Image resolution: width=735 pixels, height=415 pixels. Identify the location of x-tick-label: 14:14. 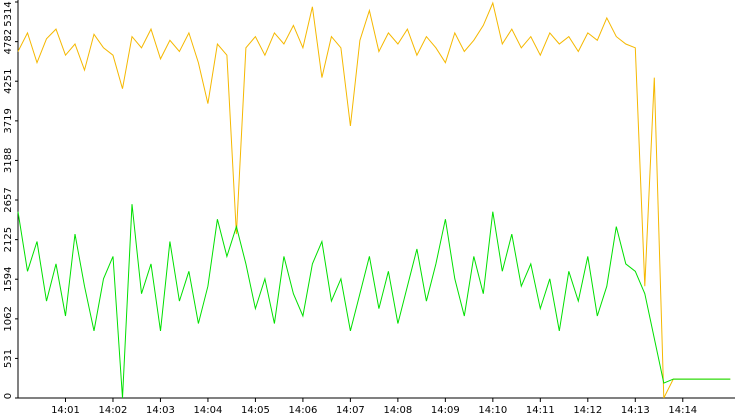
(682, 410).